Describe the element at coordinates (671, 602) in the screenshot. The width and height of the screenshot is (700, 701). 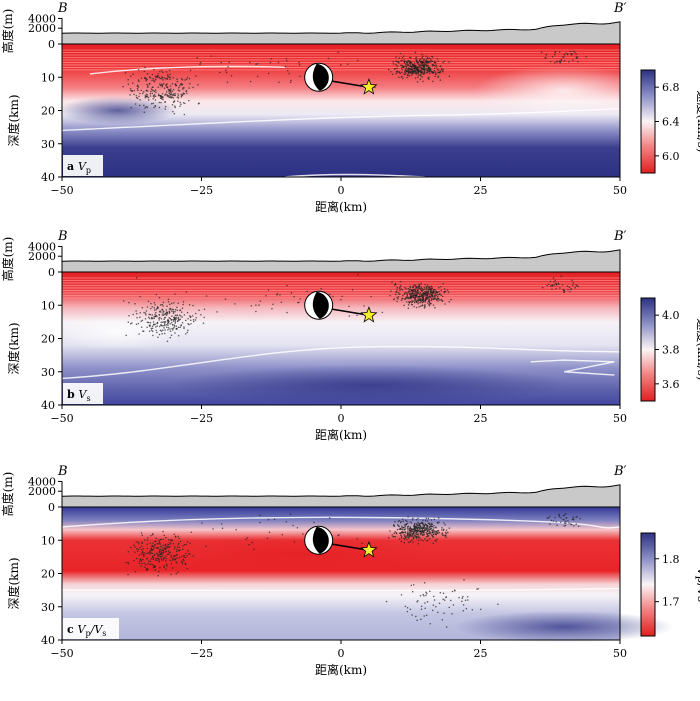
I see `colorbar-tick-label: 1.7` at that location.